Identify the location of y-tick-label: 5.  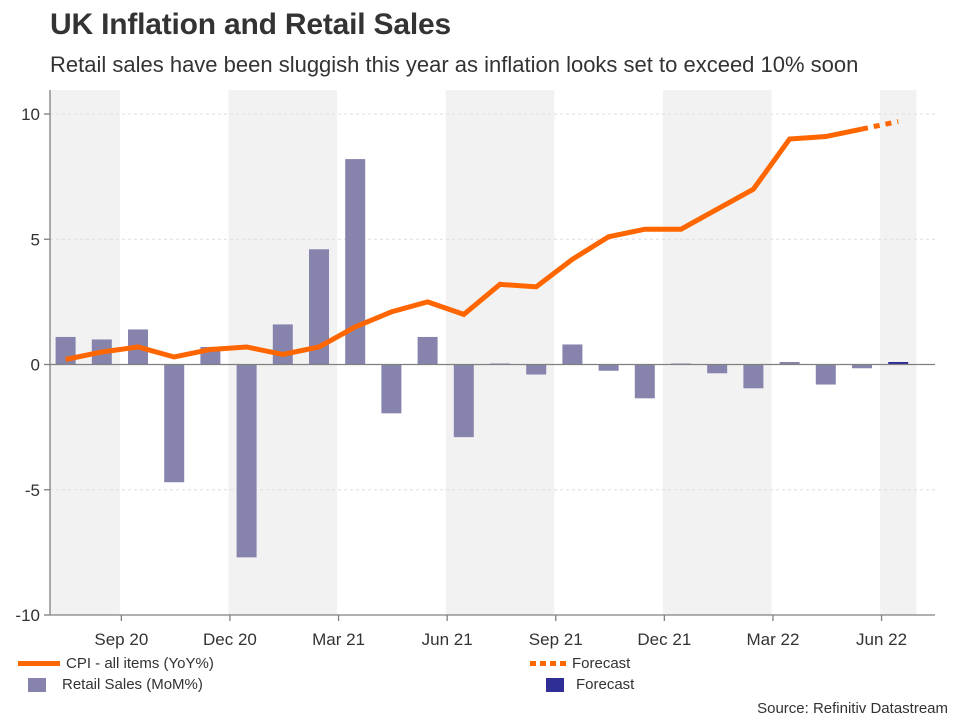
(35, 239).